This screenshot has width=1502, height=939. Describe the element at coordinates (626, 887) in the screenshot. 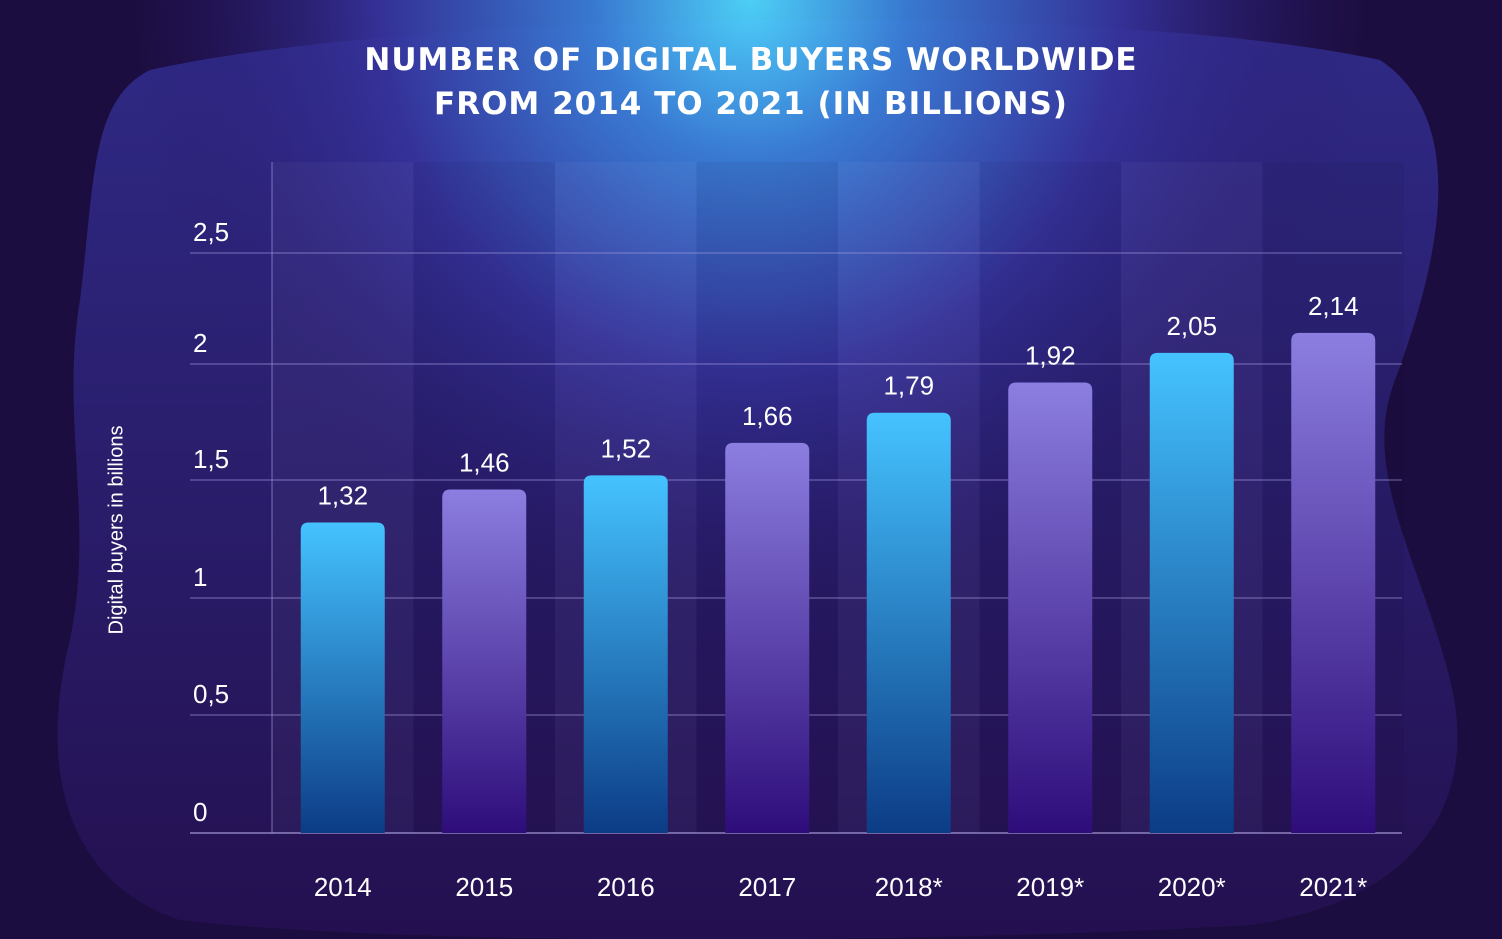

I see `x-category-label: 2016` at that location.